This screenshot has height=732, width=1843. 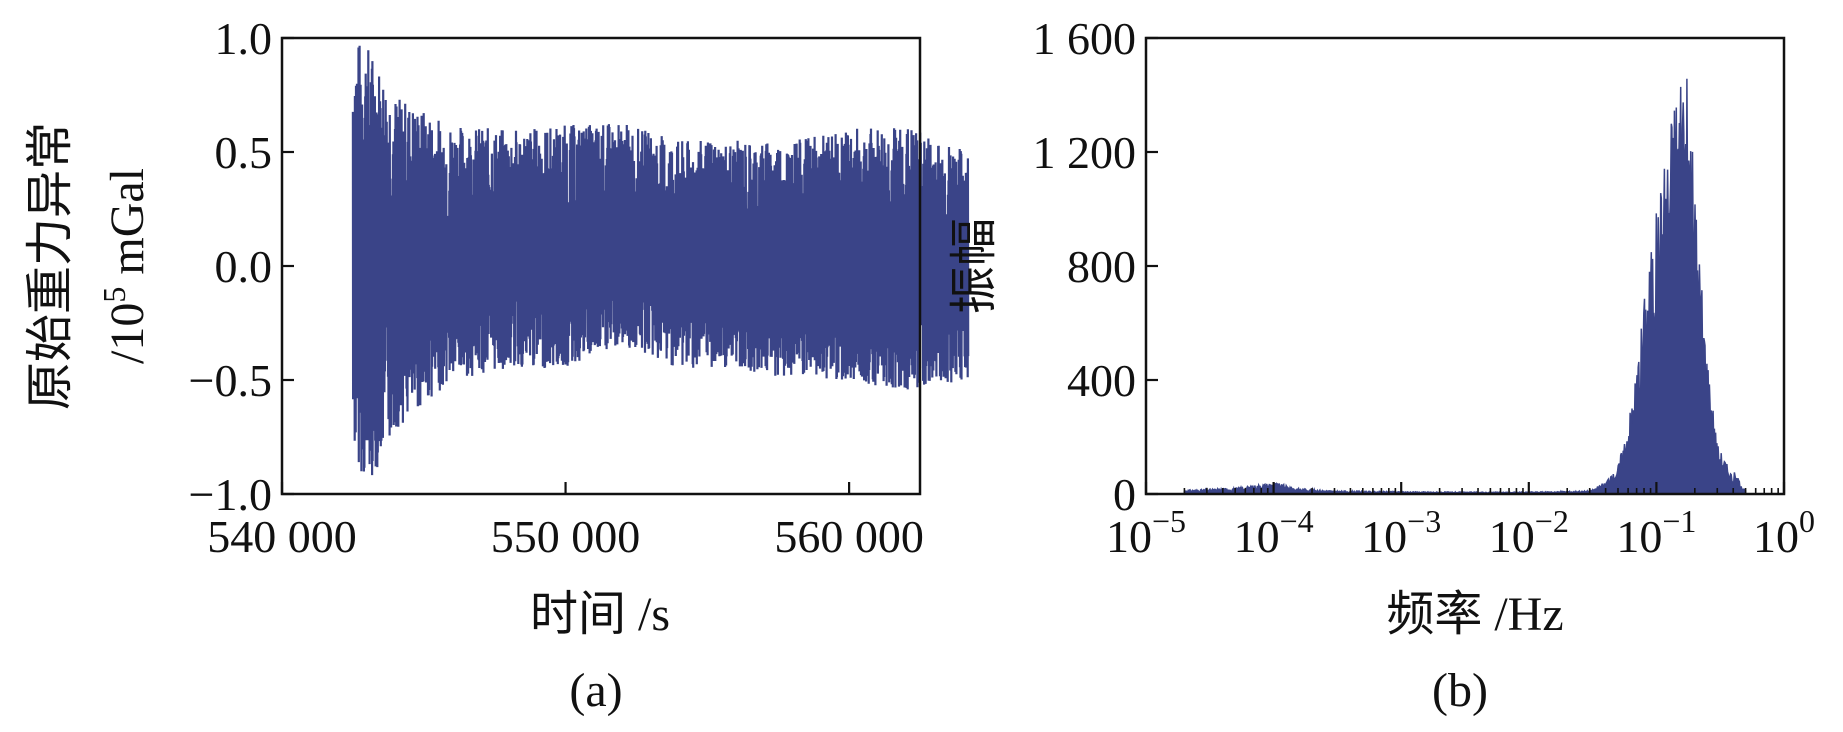 I want to click on panel-a-ytick-label: 0.0, so click(x=244, y=266).